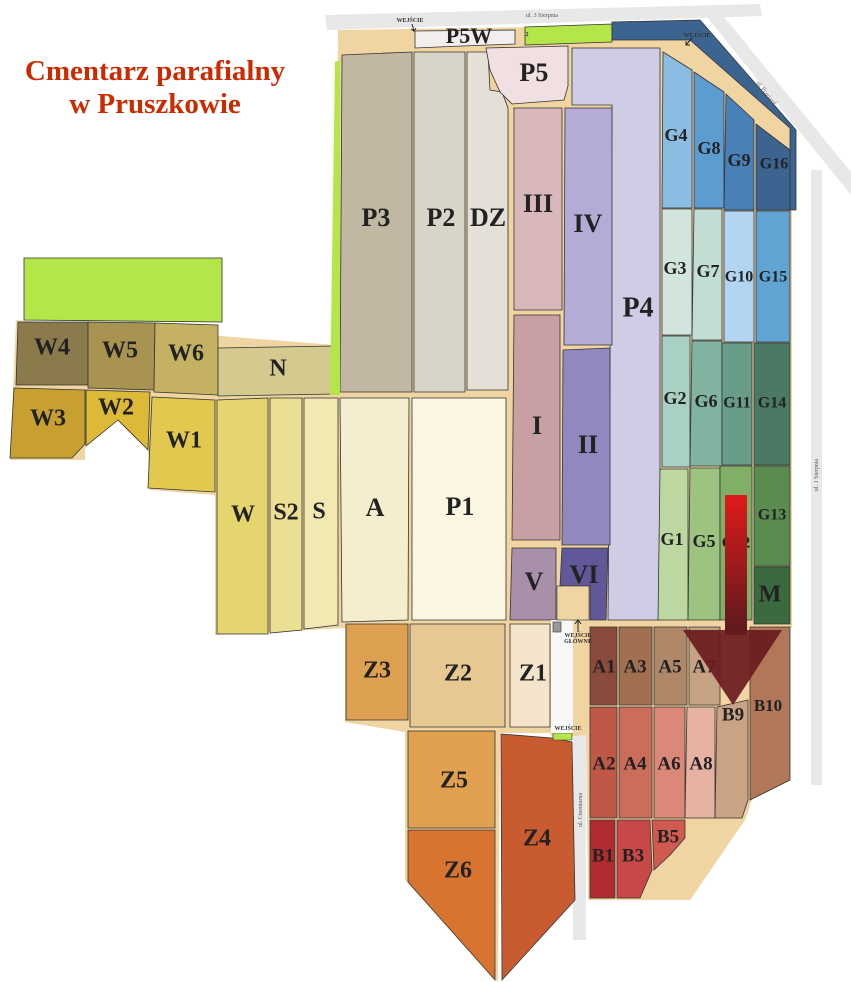  What do you see at coordinates (487, 221) in the screenshot?
I see `section-dz: DZ` at bounding box center [487, 221].